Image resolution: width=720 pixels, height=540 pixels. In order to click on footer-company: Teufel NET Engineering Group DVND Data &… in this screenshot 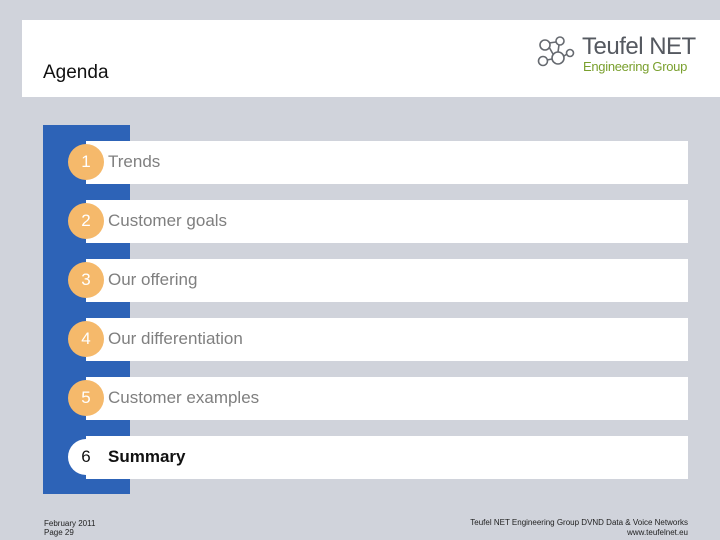, I will do `click(579, 528)`.